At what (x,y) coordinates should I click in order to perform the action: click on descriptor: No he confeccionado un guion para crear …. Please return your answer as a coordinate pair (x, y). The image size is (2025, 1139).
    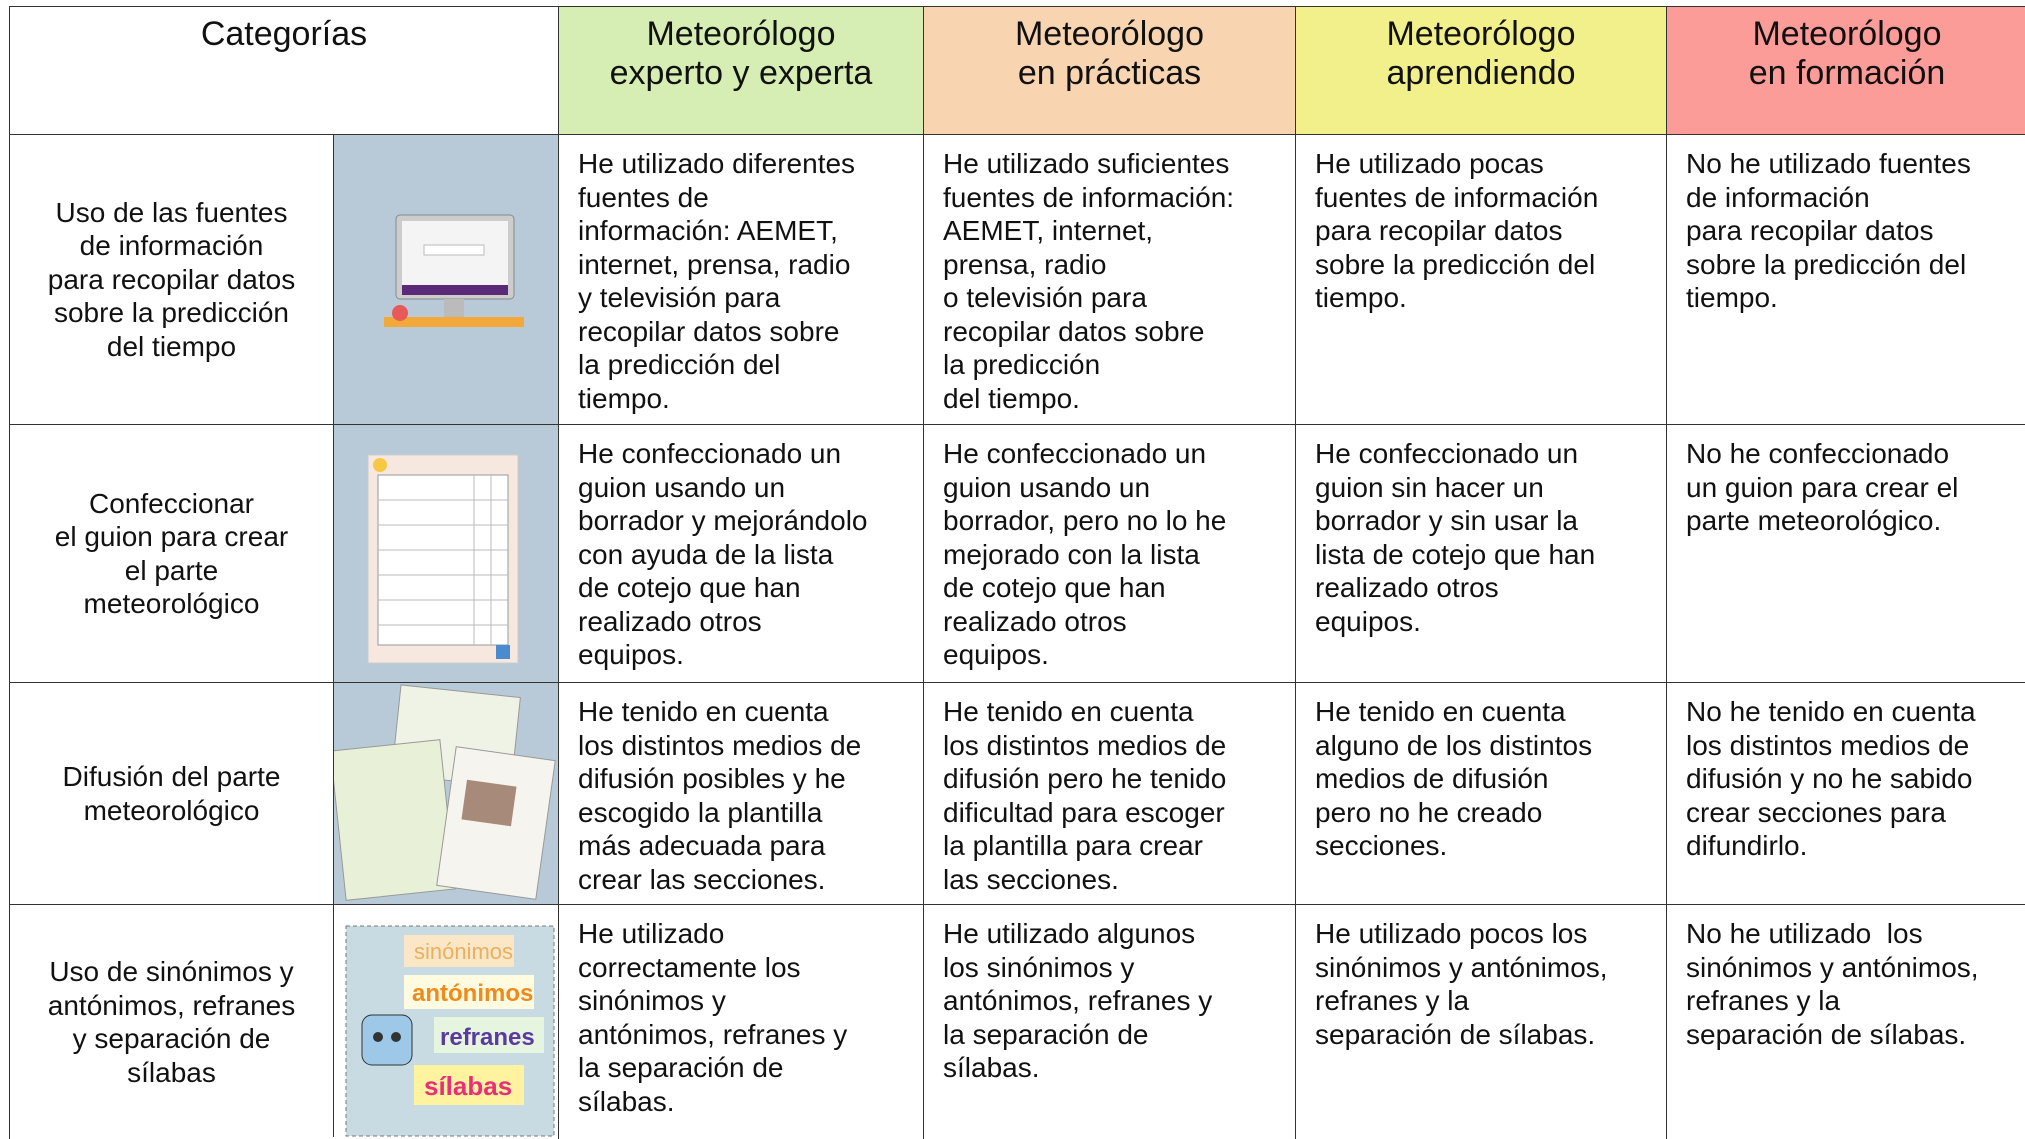
    Looking at the image, I should click on (1845, 553).